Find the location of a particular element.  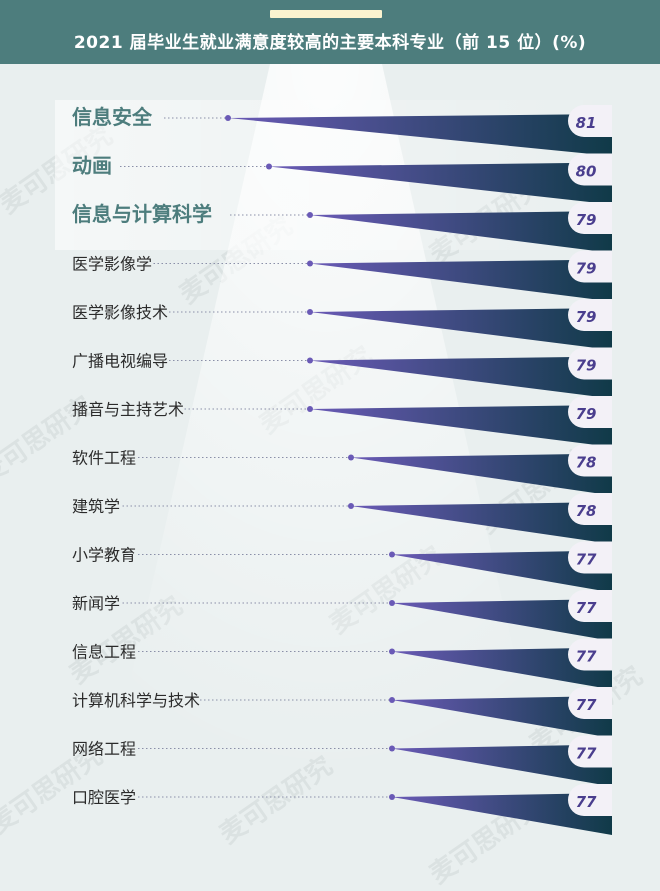

category-label: 建筑学 is located at coordinates (96, 506).